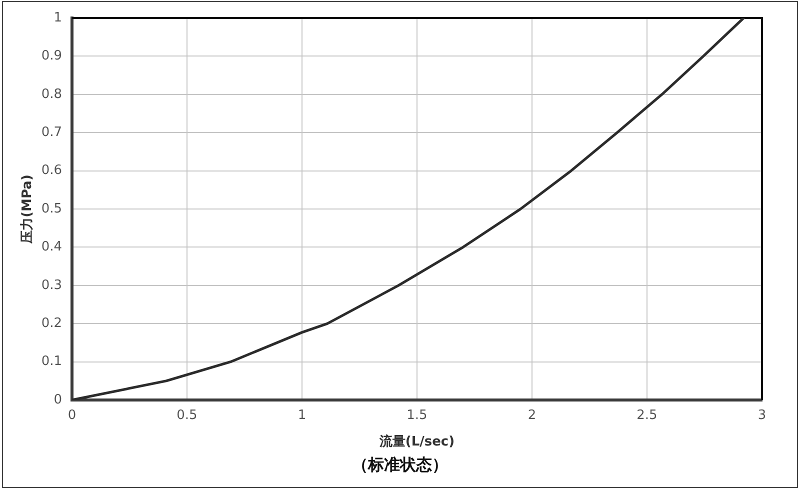 The height and width of the screenshot is (489, 800). What do you see at coordinates (51, 208) in the screenshot?
I see `y-tick-label: 0.5` at bounding box center [51, 208].